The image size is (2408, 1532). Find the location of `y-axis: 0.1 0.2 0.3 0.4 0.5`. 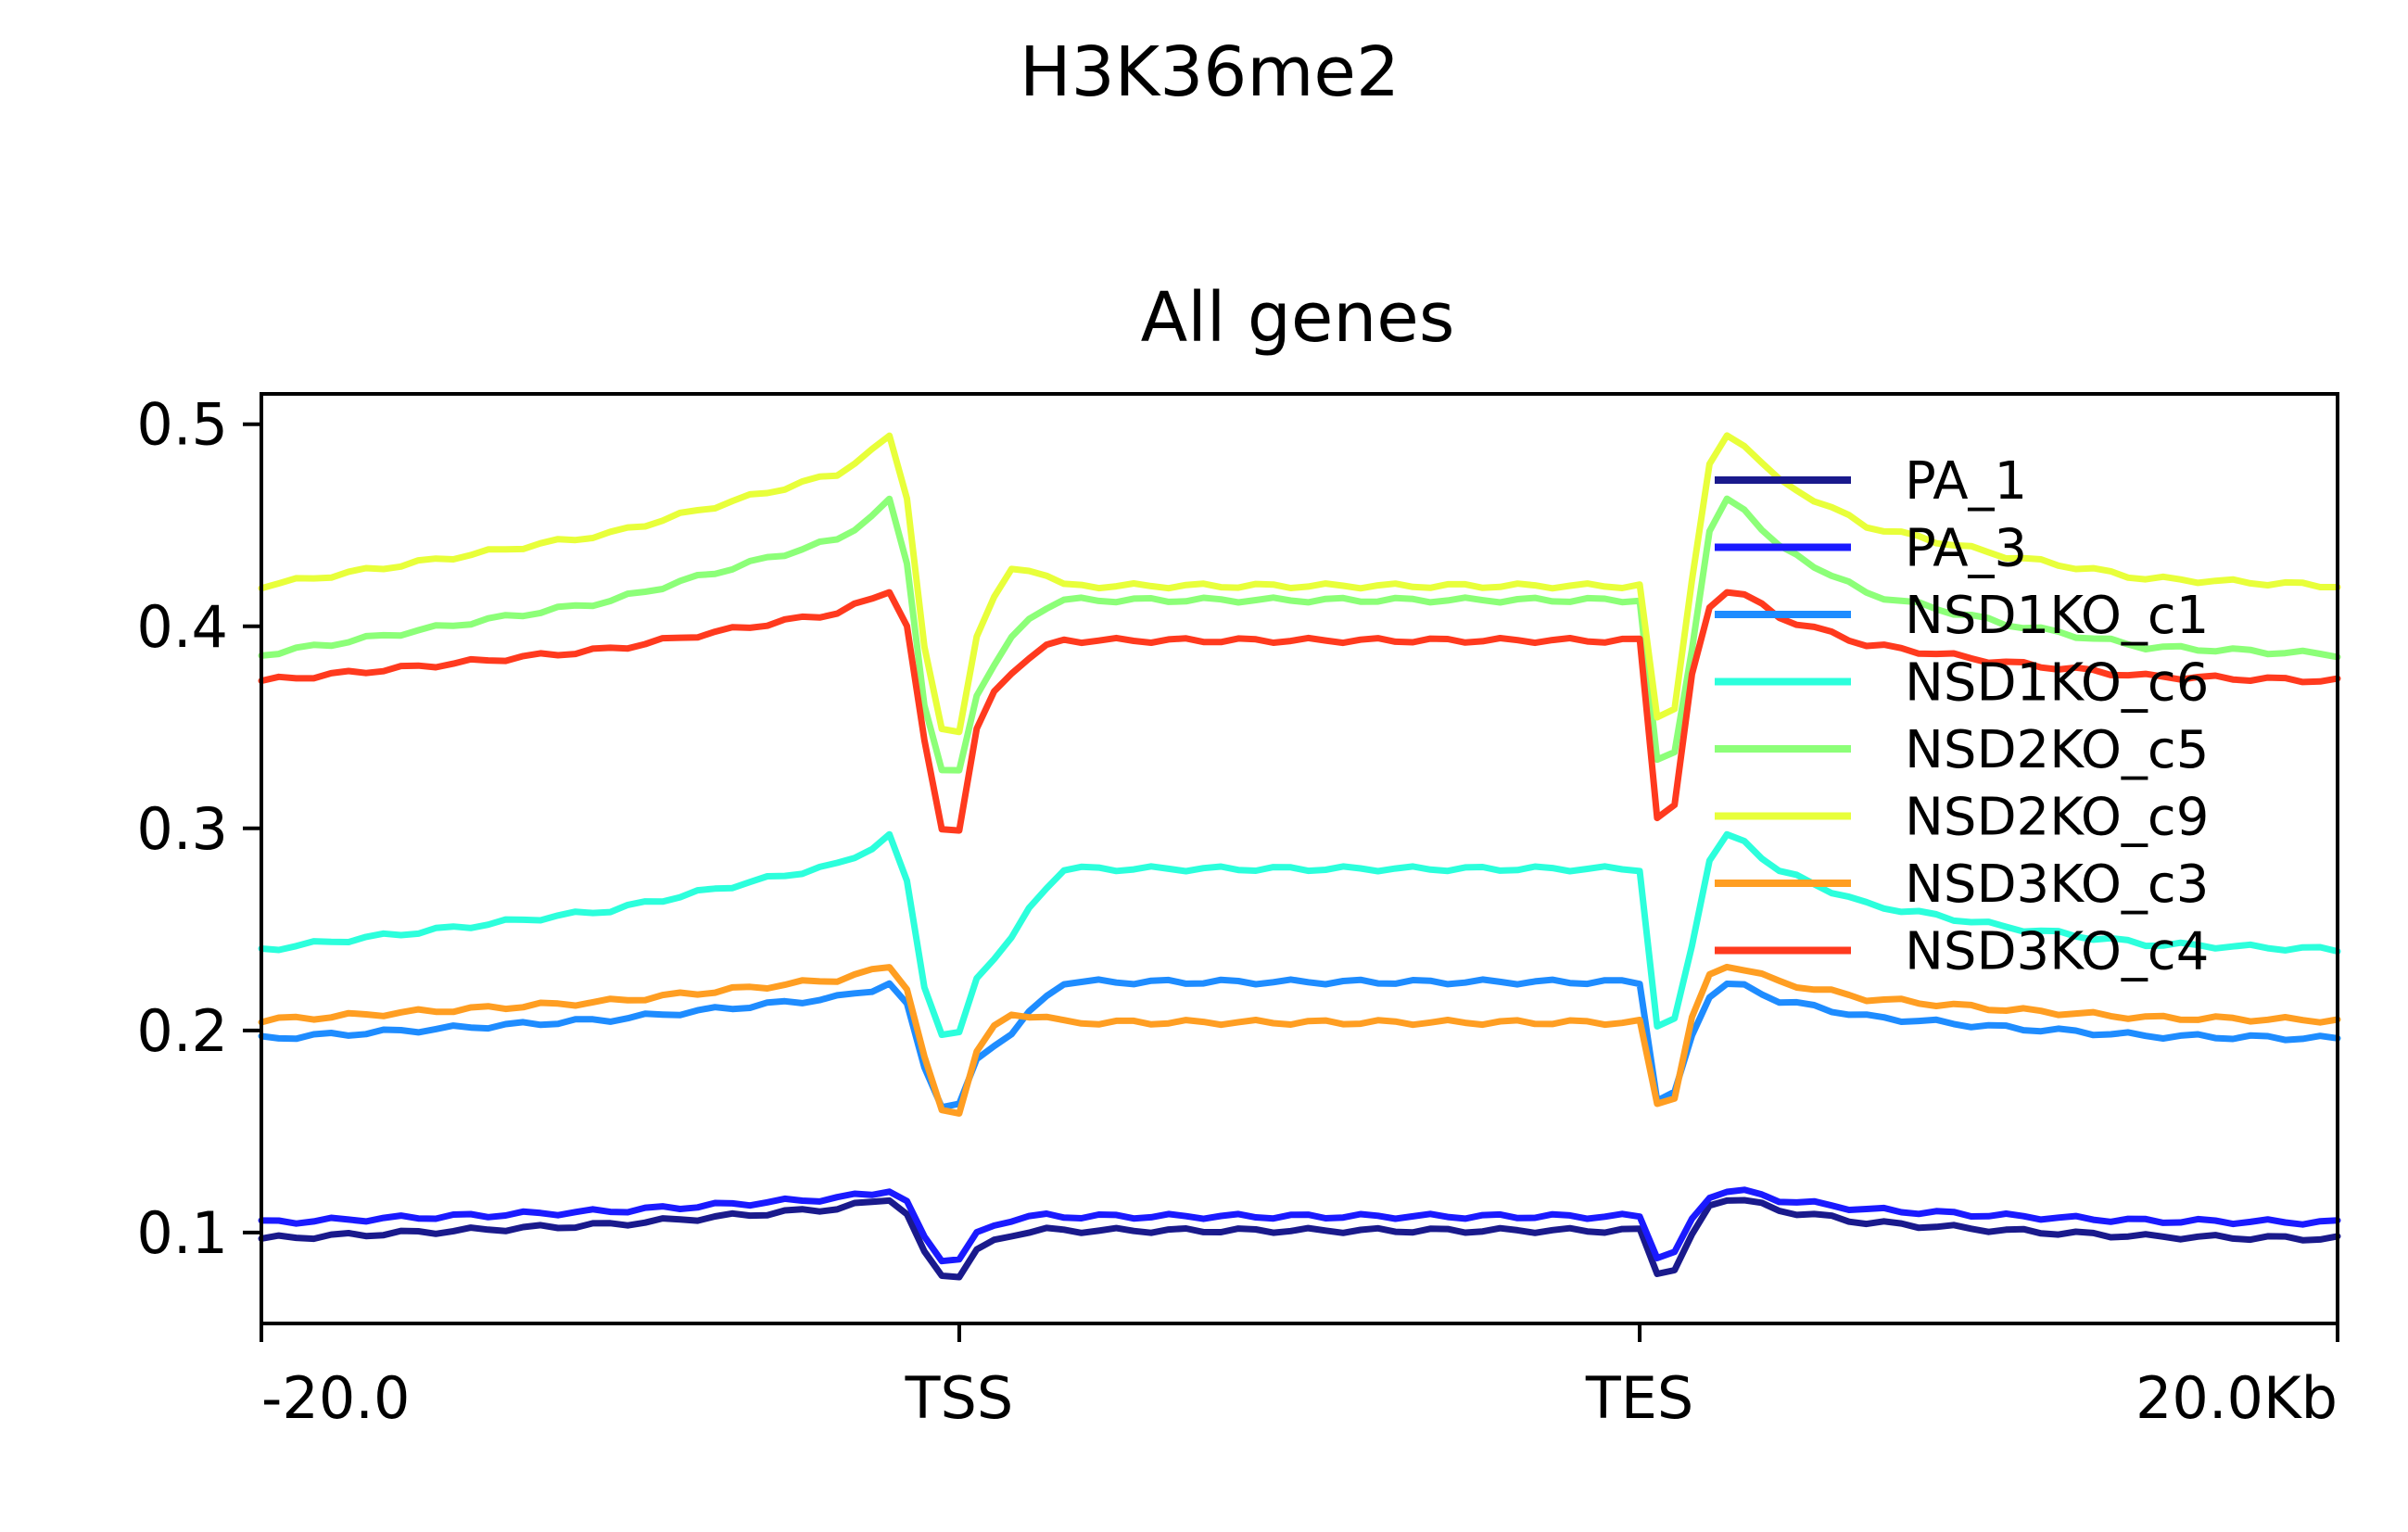

y-axis: 0.1 0.2 0.3 0.4 0.5 is located at coordinates (199, 829).